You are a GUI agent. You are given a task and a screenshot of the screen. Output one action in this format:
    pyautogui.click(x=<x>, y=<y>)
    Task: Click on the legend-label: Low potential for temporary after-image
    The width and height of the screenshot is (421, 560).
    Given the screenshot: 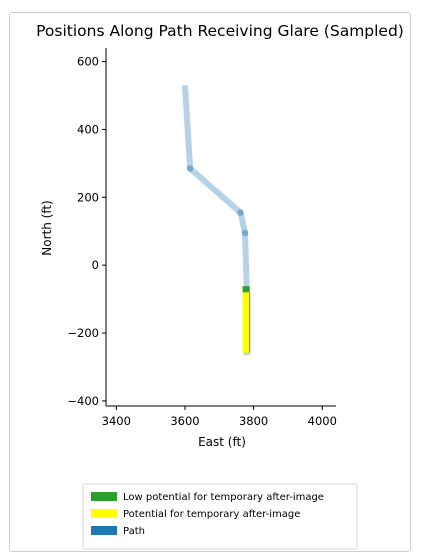 What is the action you would take?
    pyautogui.click(x=223, y=497)
    